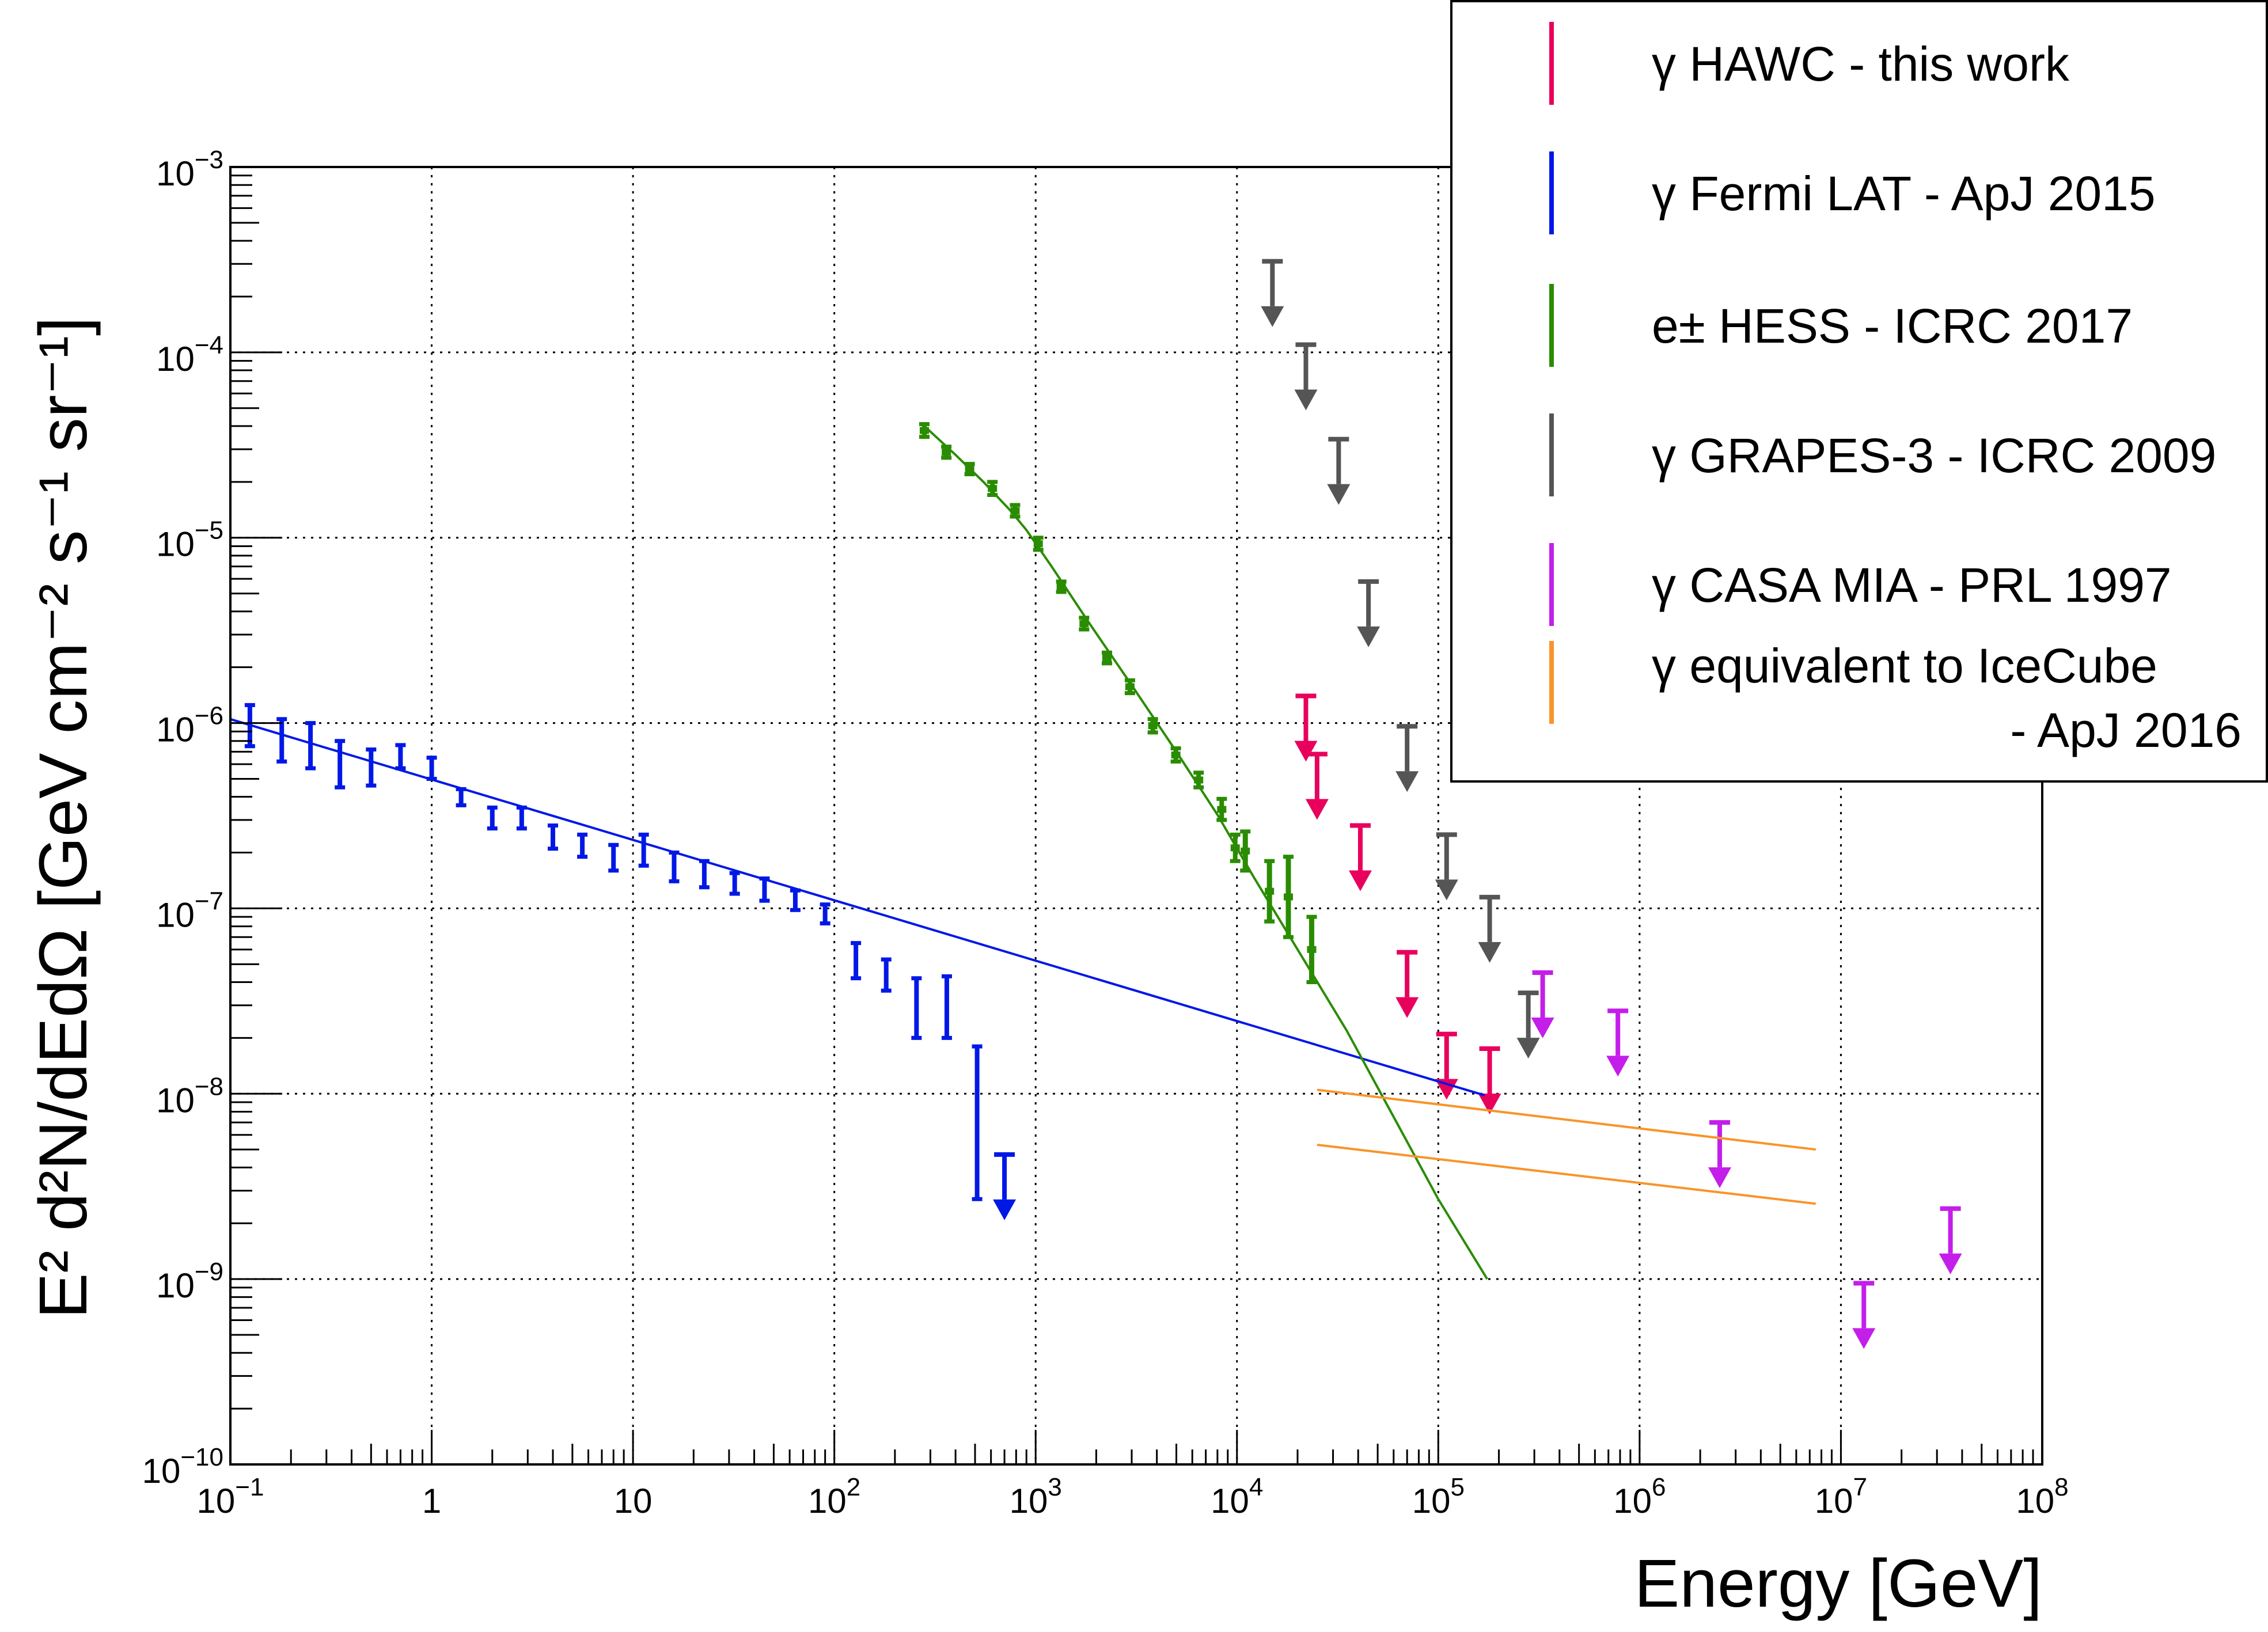  What do you see at coordinates (1237, 1496) in the screenshot?
I see `x-tick-label: 10⁴` at bounding box center [1237, 1496].